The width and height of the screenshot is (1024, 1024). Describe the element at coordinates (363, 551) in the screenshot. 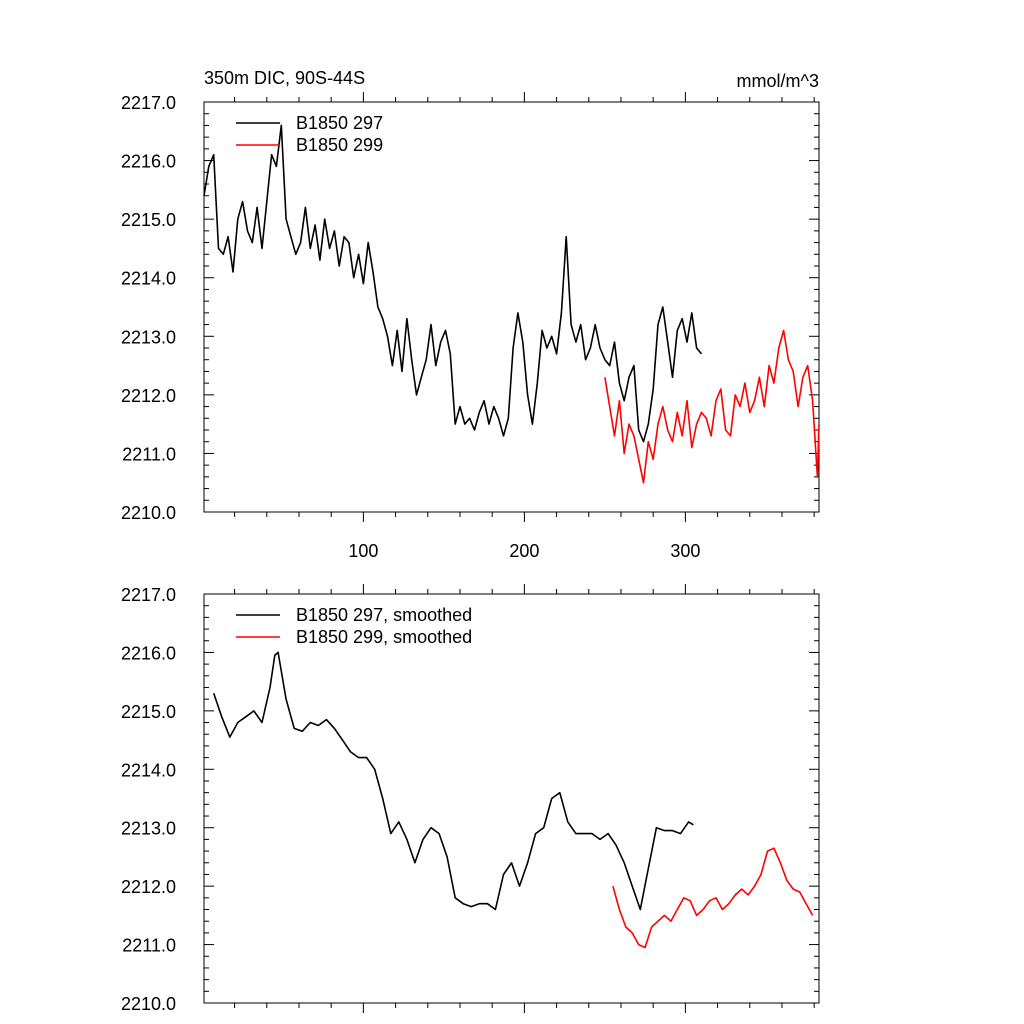

I see `x-tick-label: 100` at that location.